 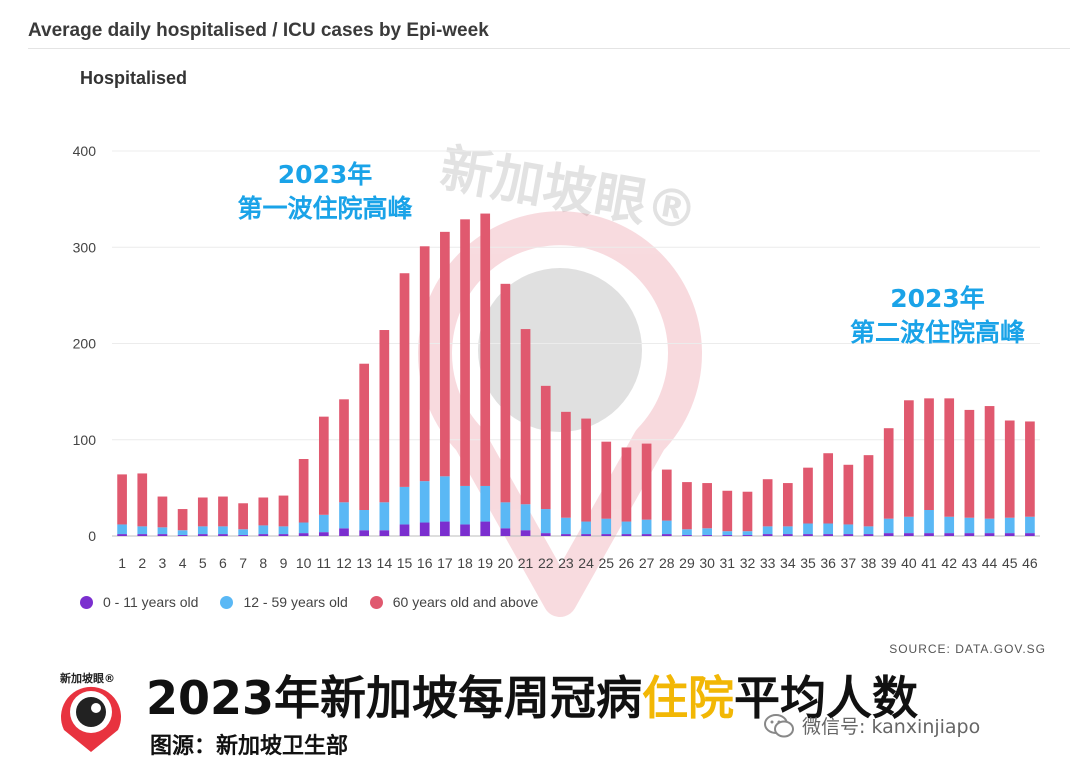 What do you see at coordinates (85, 151) in the screenshot?
I see `y-tick-label: 400` at bounding box center [85, 151].